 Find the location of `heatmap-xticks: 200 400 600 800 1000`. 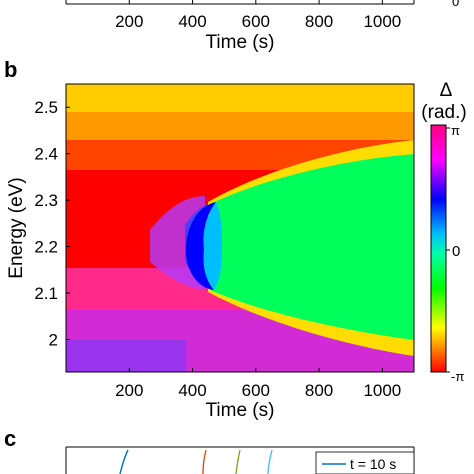

heatmap-xticks: 200 400 600 800 1000 is located at coordinates (258, 384).